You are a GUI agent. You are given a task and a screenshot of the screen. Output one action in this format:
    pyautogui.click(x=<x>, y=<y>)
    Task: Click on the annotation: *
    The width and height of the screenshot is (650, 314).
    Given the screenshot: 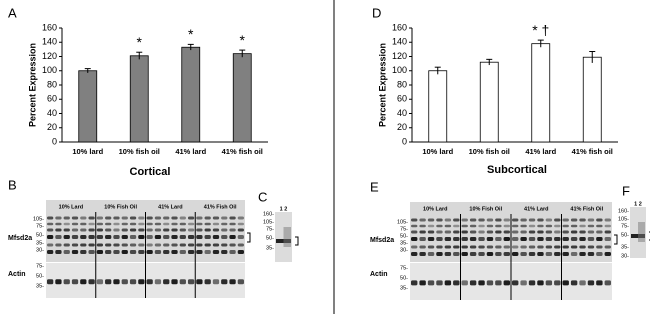 What is the action you would take?
    pyautogui.click(x=140, y=42)
    